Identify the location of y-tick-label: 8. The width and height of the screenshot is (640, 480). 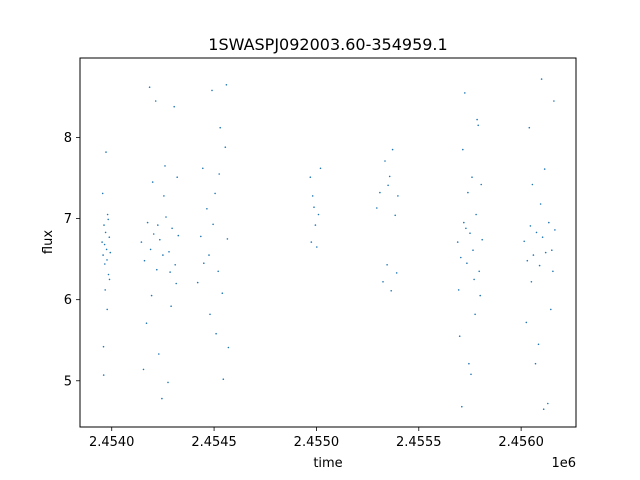
(68, 138).